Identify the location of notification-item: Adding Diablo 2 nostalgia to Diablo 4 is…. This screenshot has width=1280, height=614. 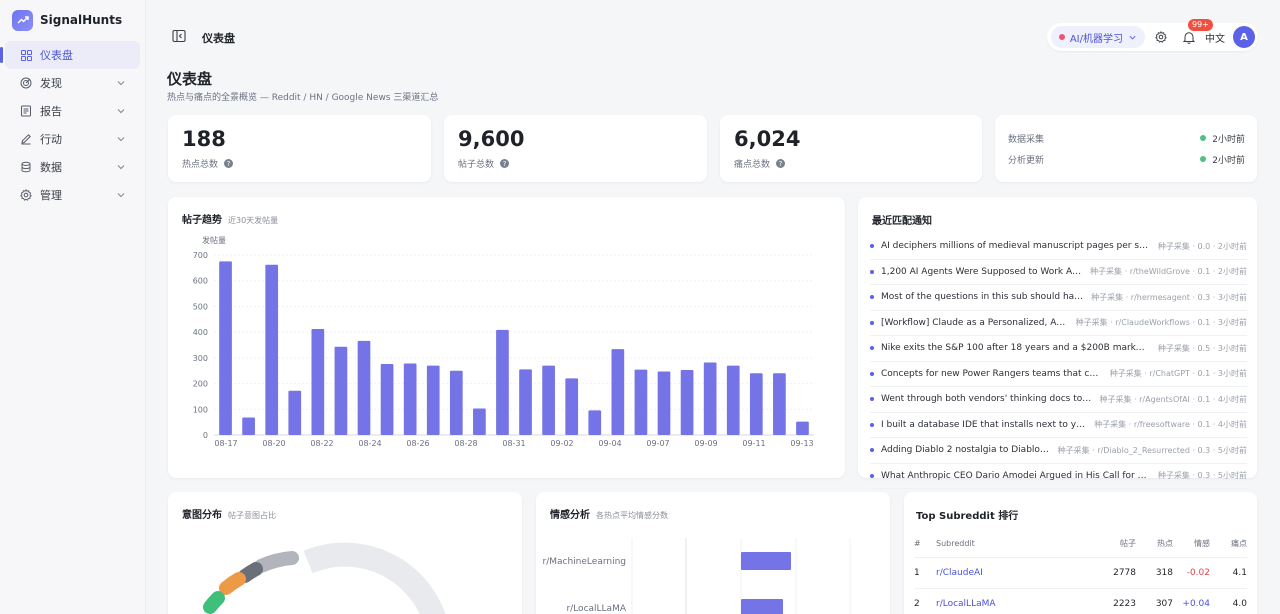
(1058, 451).